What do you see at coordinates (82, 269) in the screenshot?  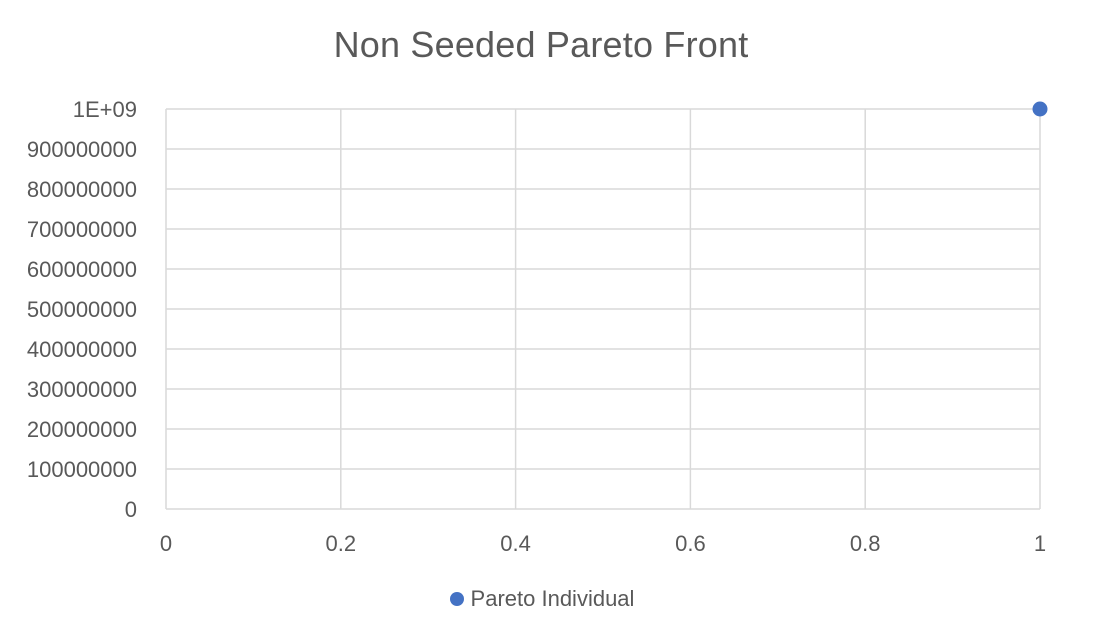 I see `y-tick-label: 600000000` at bounding box center [82, 269].